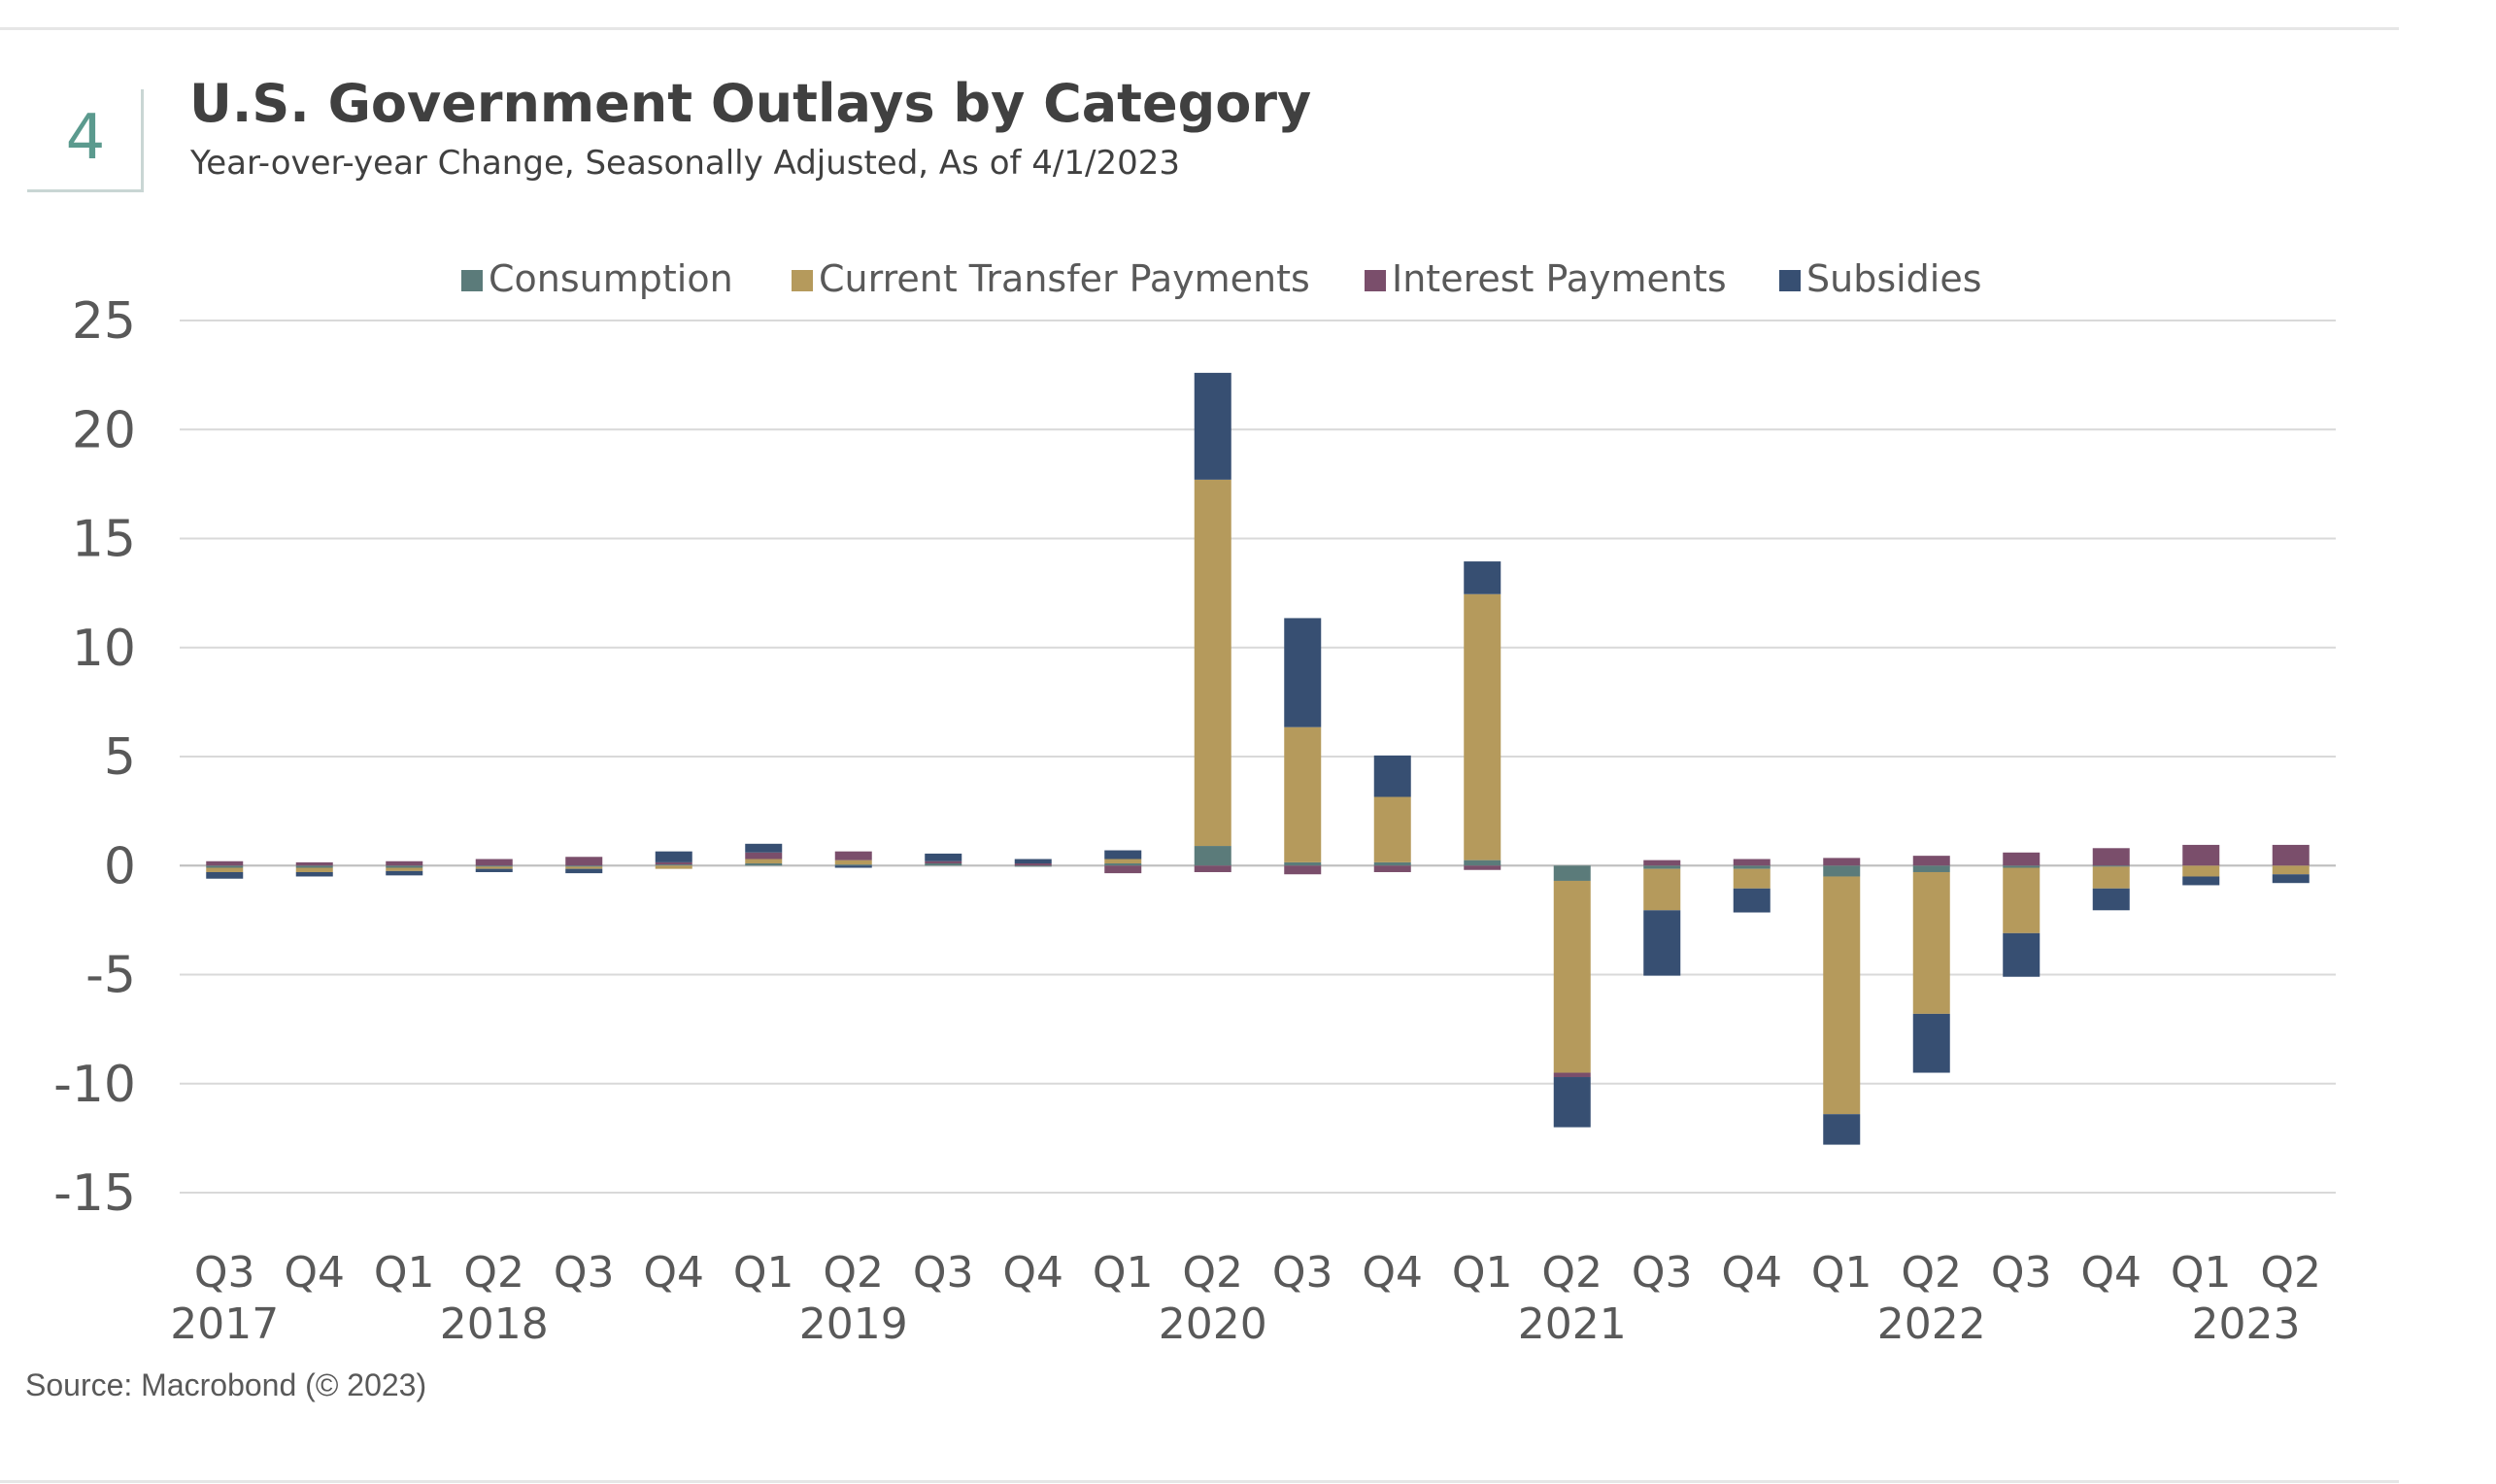 The image size is (2496, 1484). Describe the element at coordinates (1790, 280) in the screenshot. I see `legend-swatch-subsidies` at that location.